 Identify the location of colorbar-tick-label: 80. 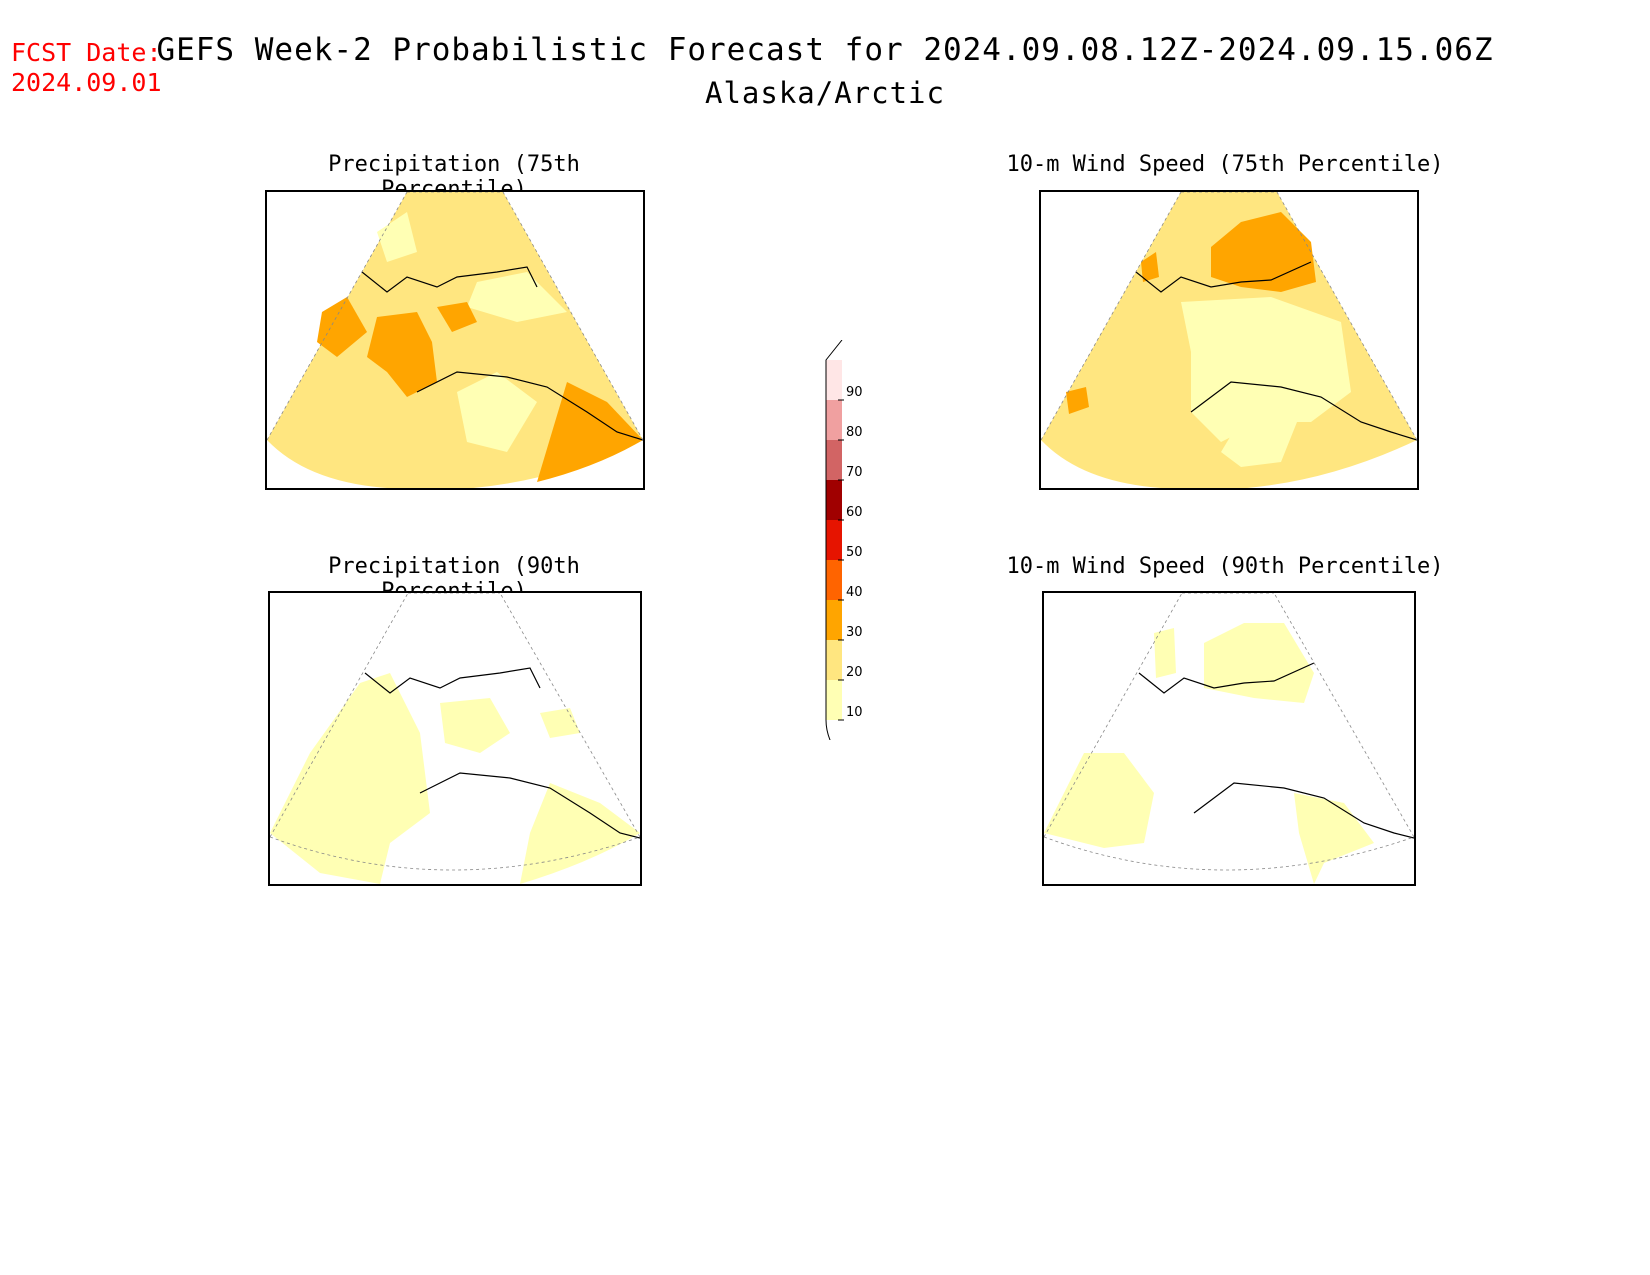
(854, 432).